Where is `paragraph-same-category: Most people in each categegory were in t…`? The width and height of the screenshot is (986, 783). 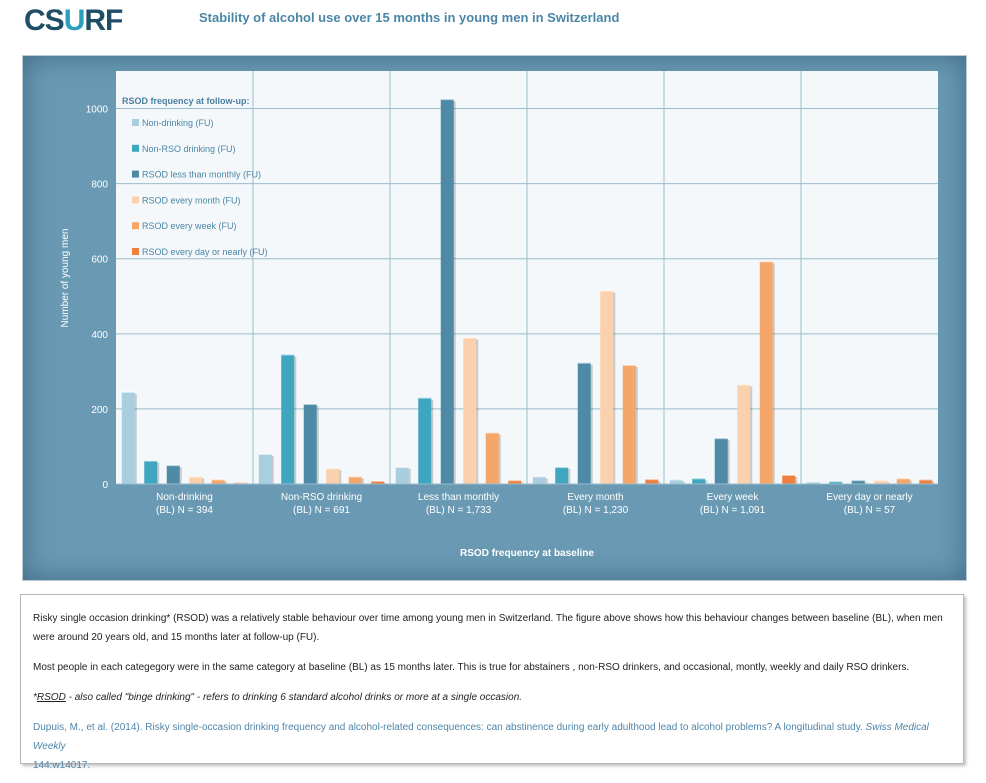
paragraph-same-category: Most people in each categegory were in t… is located at coordinates (471, 667).